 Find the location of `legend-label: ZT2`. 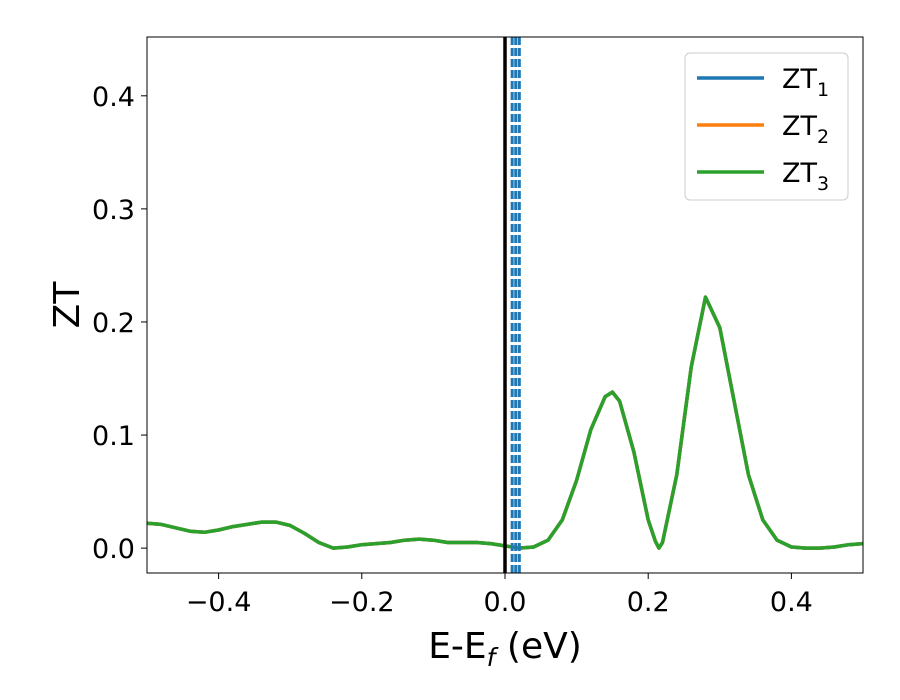

legend-label: ZT2 is located at coordinates (805, 129).